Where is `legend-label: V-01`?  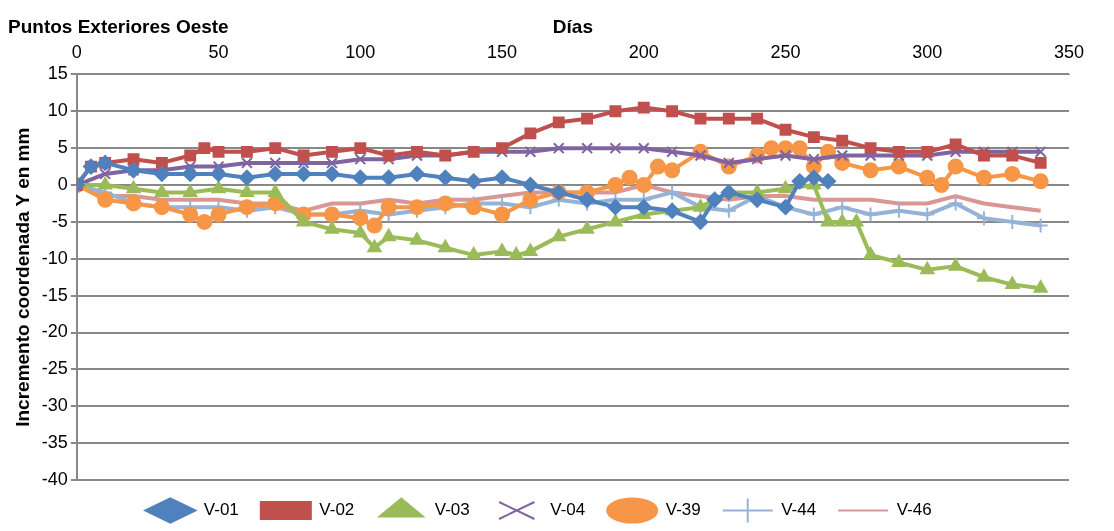 legend-label: V-01 is located at coordinates (221, 510).